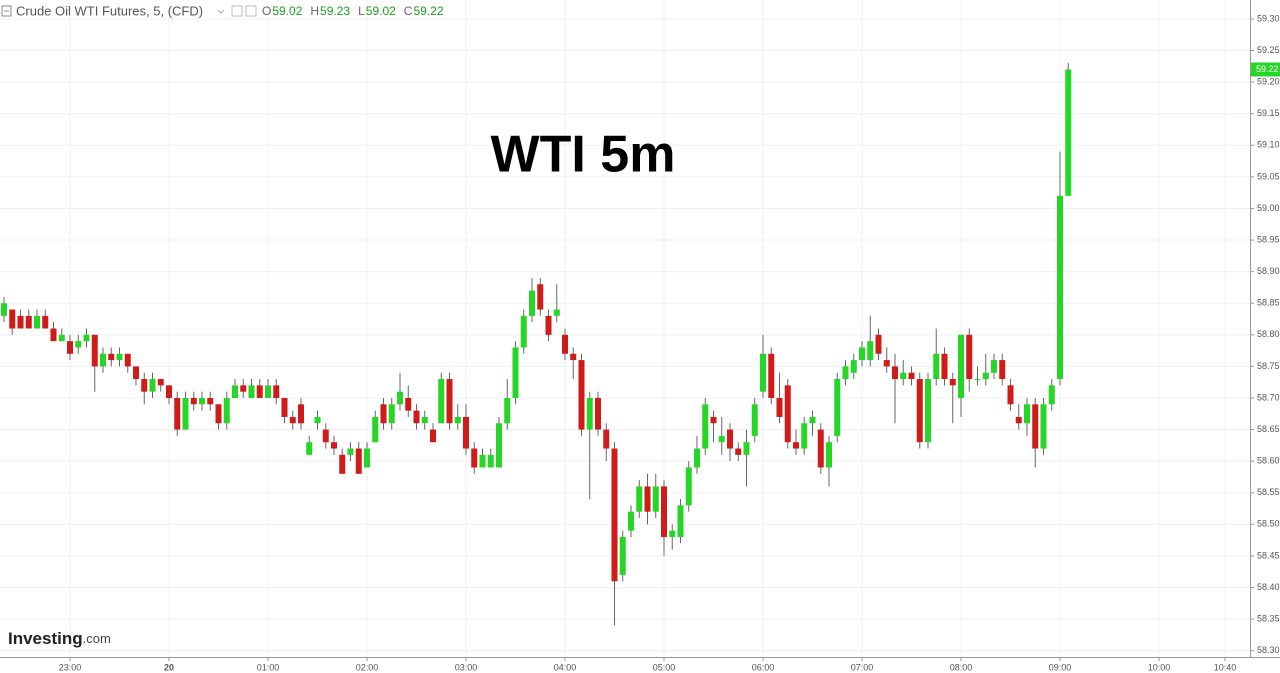  Describe the element at coordinates (314, 11) in the screenshot. I see `ohlc-label: H` at that location.